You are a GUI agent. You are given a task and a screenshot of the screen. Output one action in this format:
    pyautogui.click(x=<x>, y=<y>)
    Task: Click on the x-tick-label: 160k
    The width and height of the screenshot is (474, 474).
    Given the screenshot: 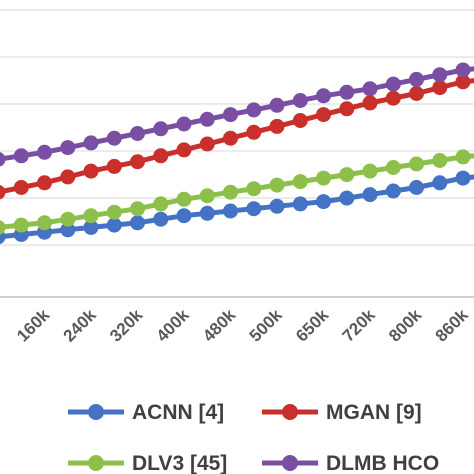 What is the action you would take?
    pyautogui.click(x=33, y=325)
    